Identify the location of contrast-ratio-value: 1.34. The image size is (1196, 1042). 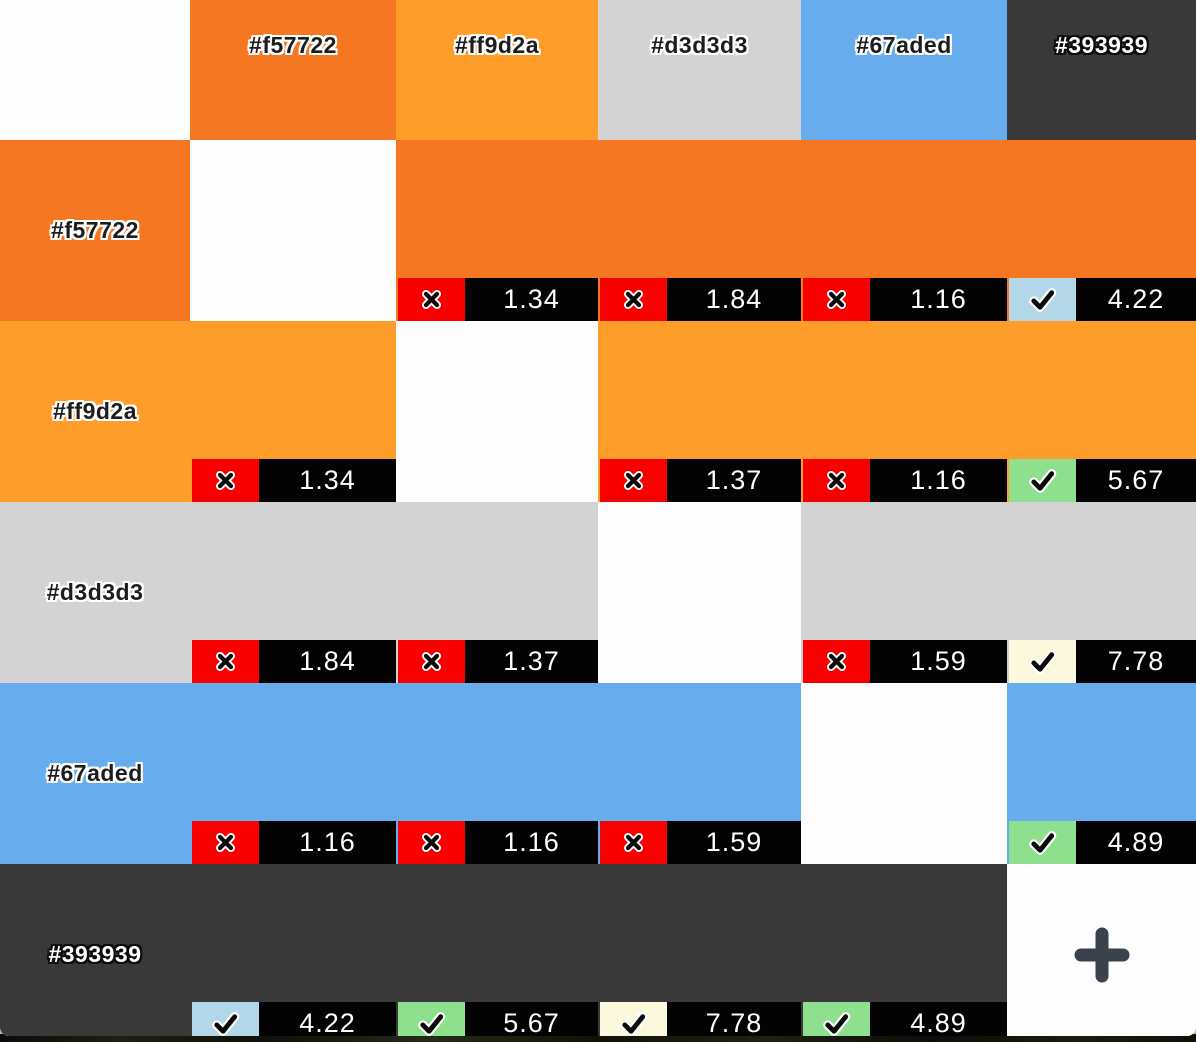
(531, 299).